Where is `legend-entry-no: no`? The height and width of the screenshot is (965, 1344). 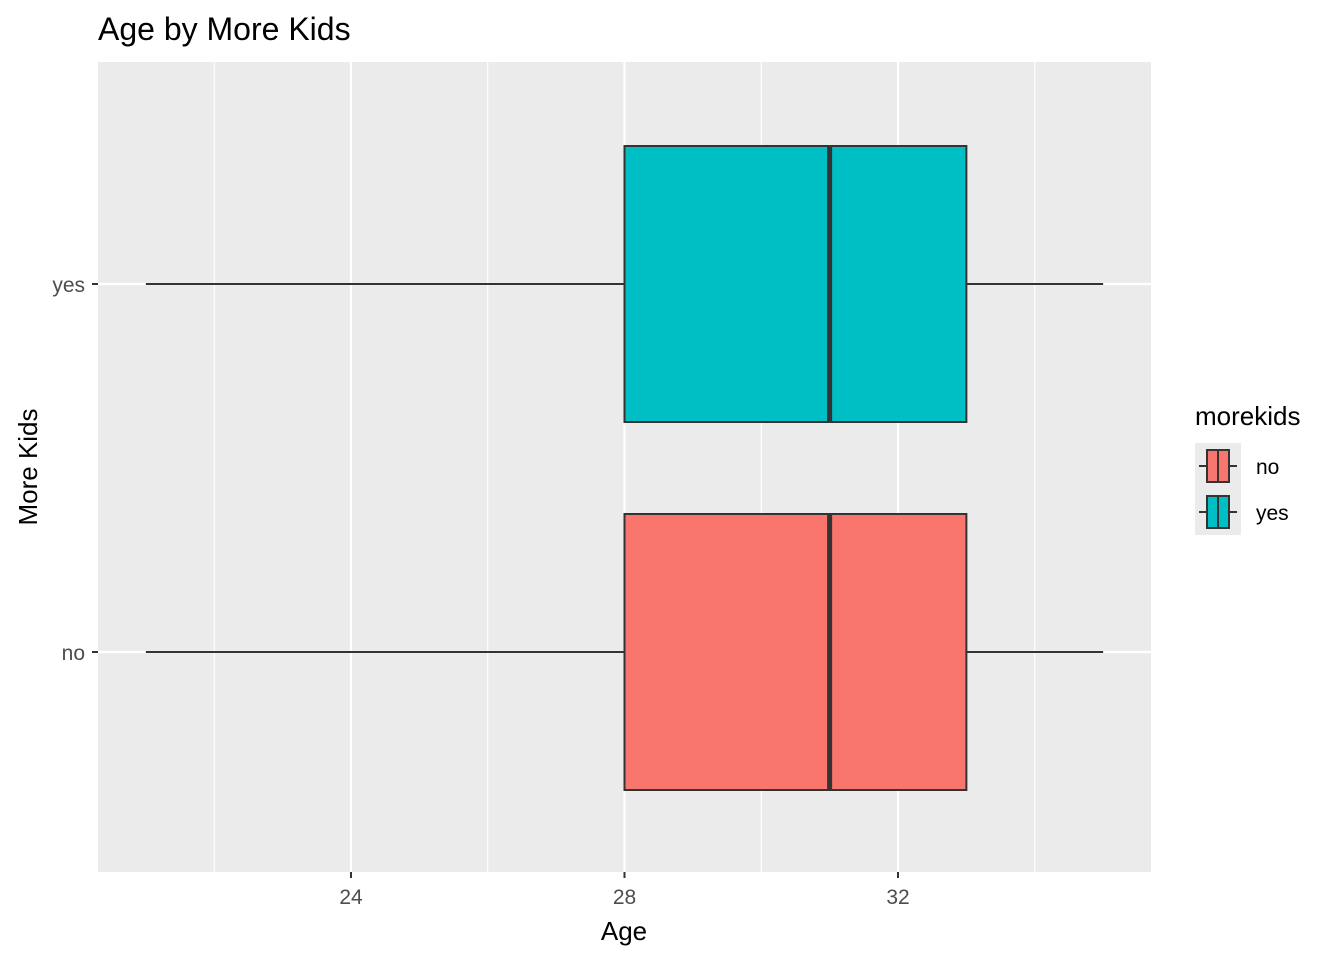
legend-entry-no: no is located at coordinates (1239, 466).